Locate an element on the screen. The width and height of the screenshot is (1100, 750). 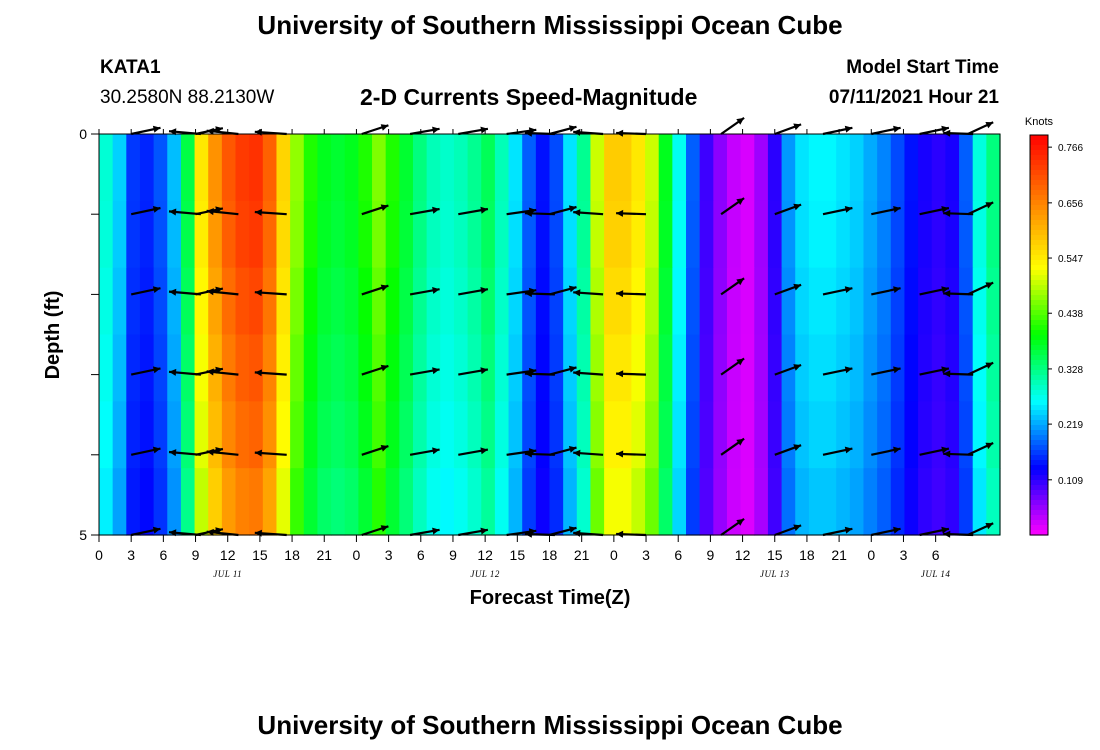
station-id: KATA1 is located at coordinates (130, 67).